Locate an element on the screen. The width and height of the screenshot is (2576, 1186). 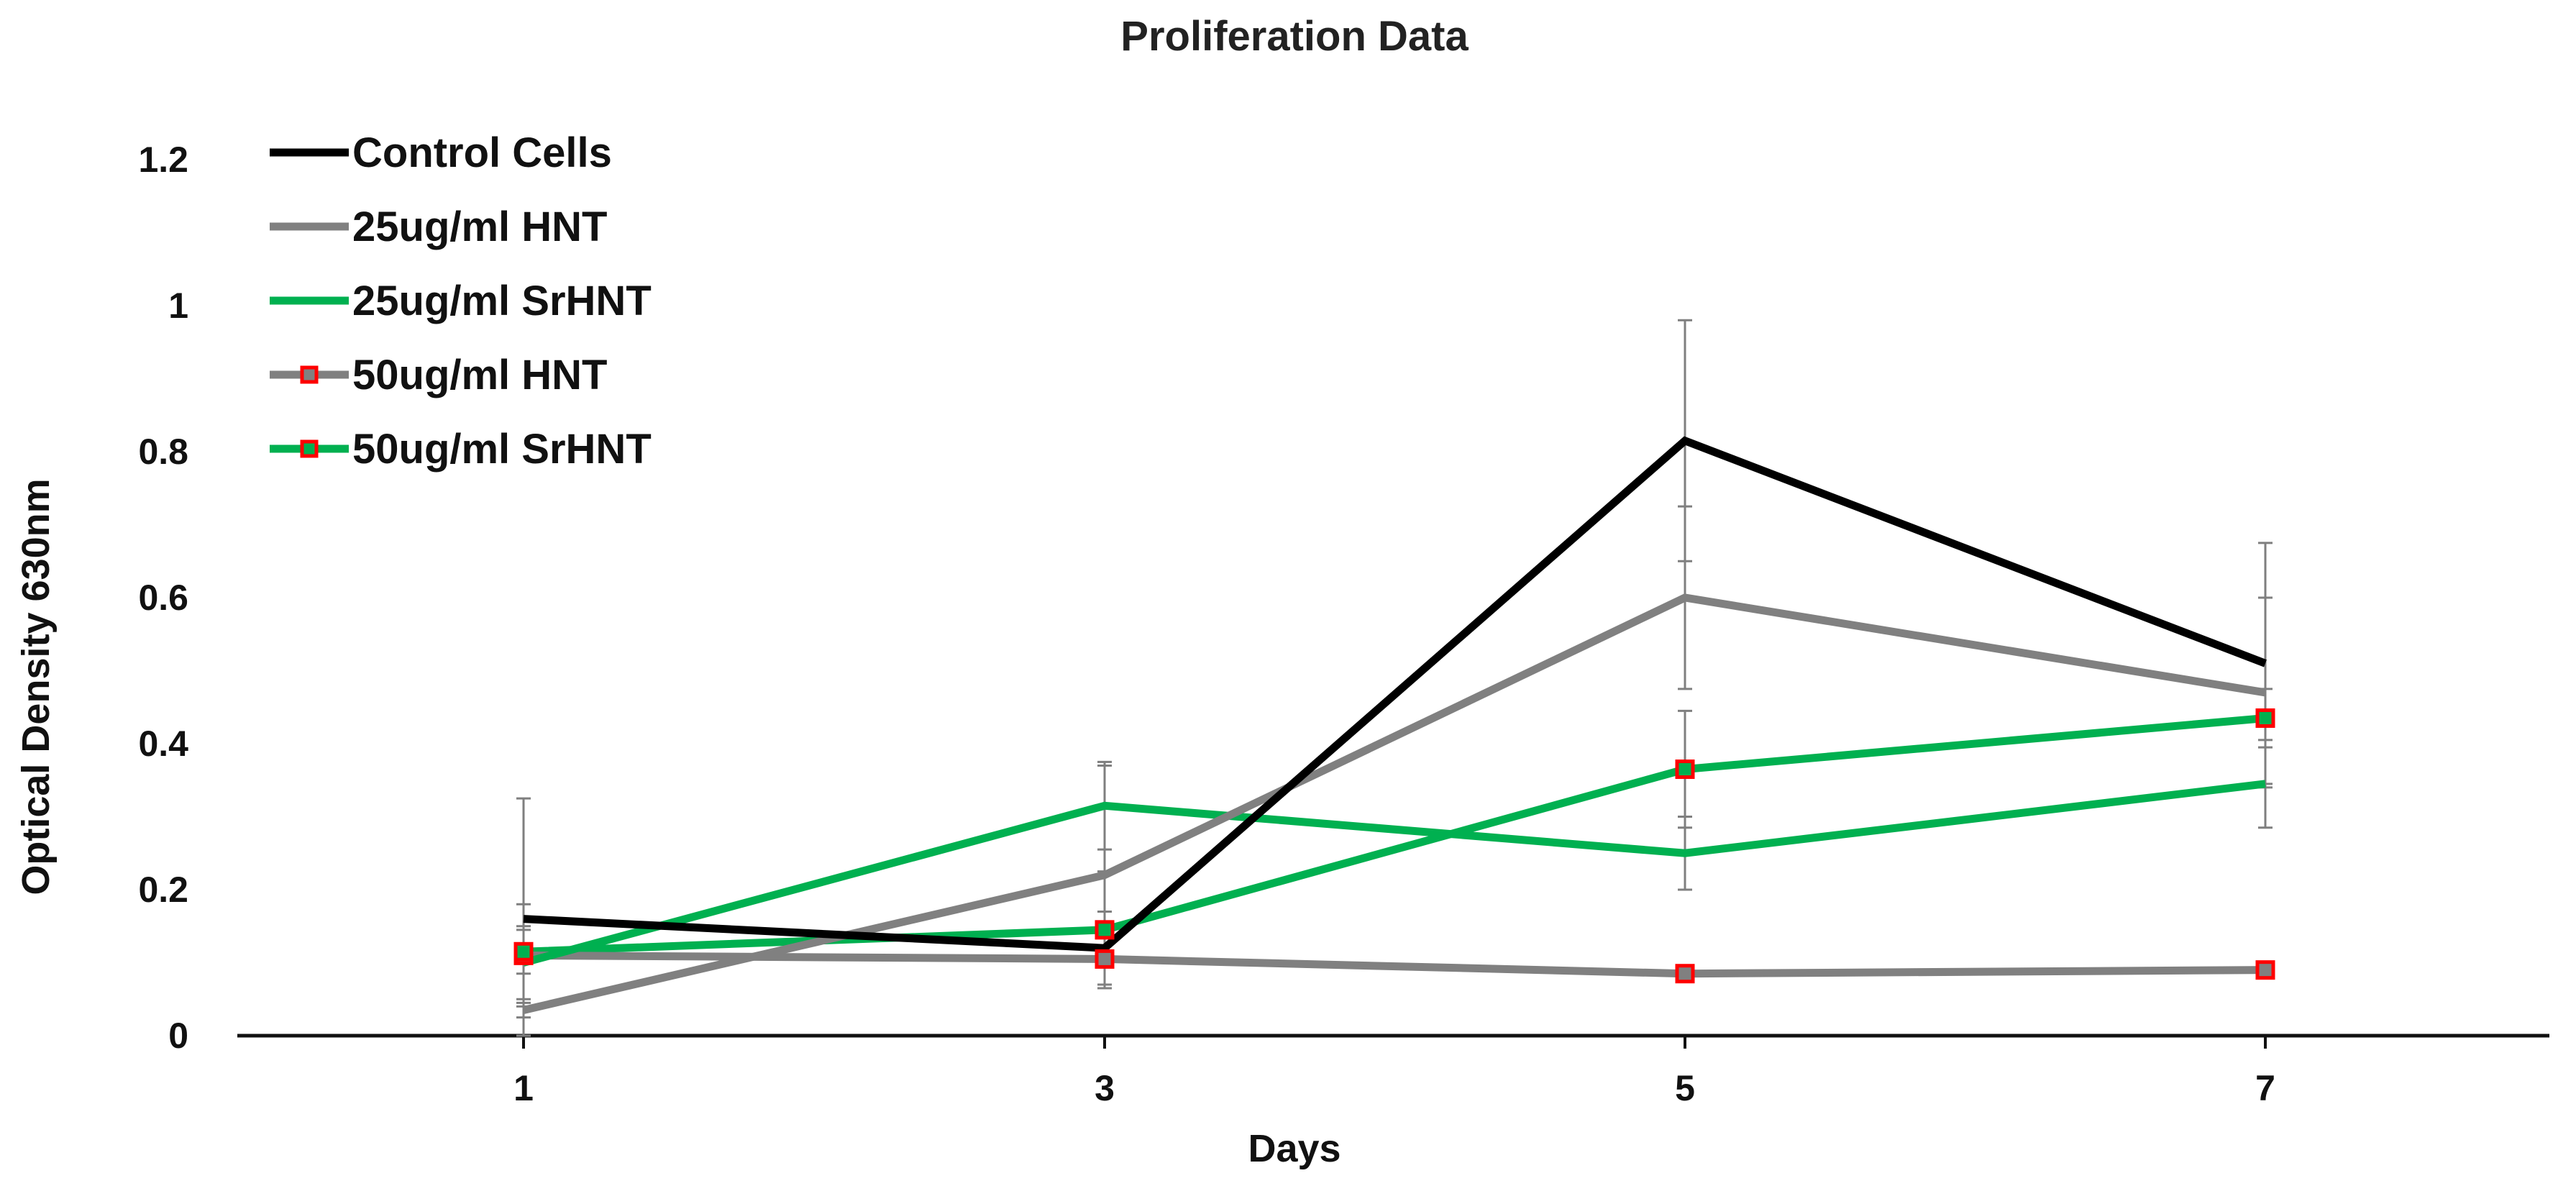
y-tick-label: 0.6 is located at coordinates (163, 598).